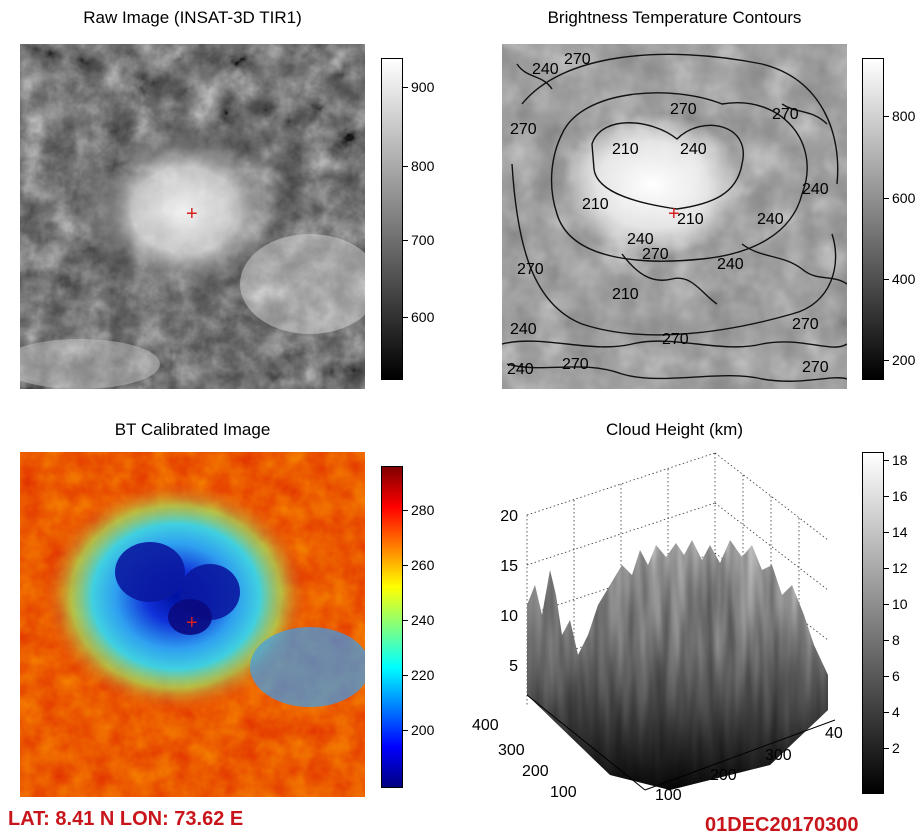  I want to click on colorbar-tick: 12, so click(896, 568).